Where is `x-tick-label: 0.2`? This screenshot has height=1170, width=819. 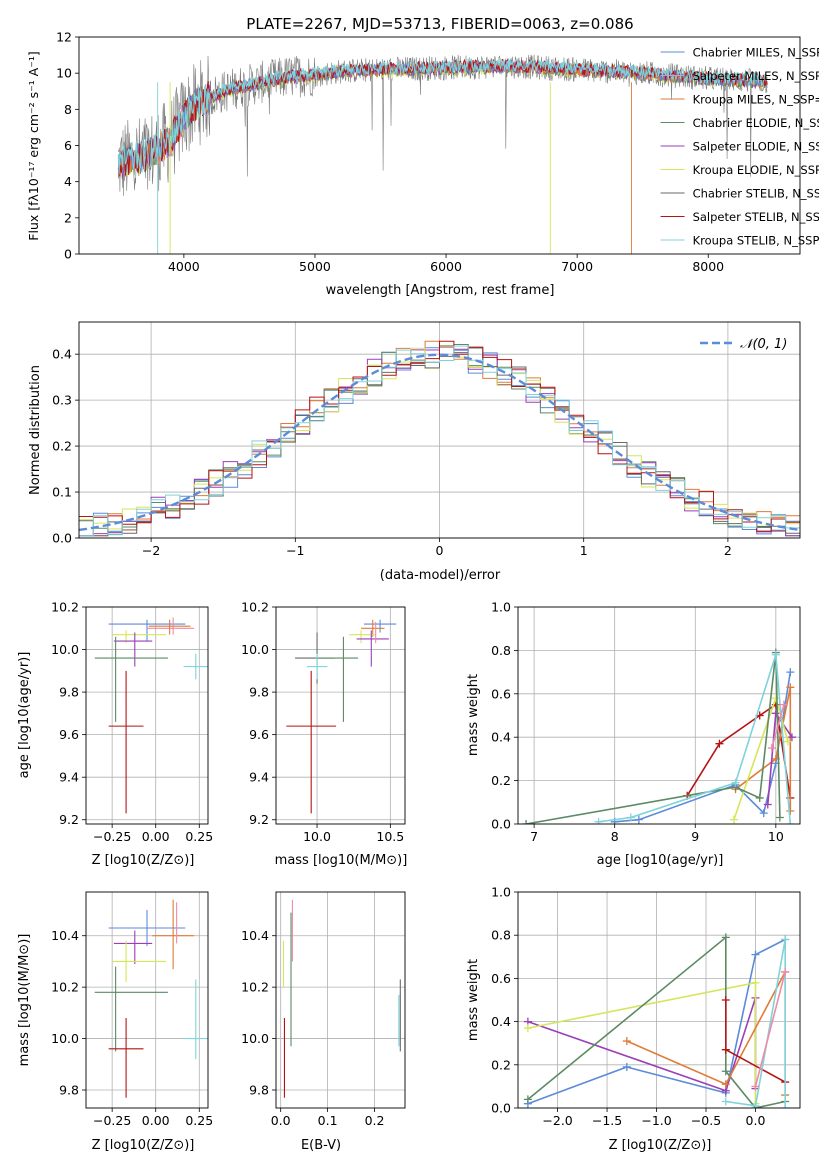 x-tick-label: 0.2 is located at coordinates (375, 1120).